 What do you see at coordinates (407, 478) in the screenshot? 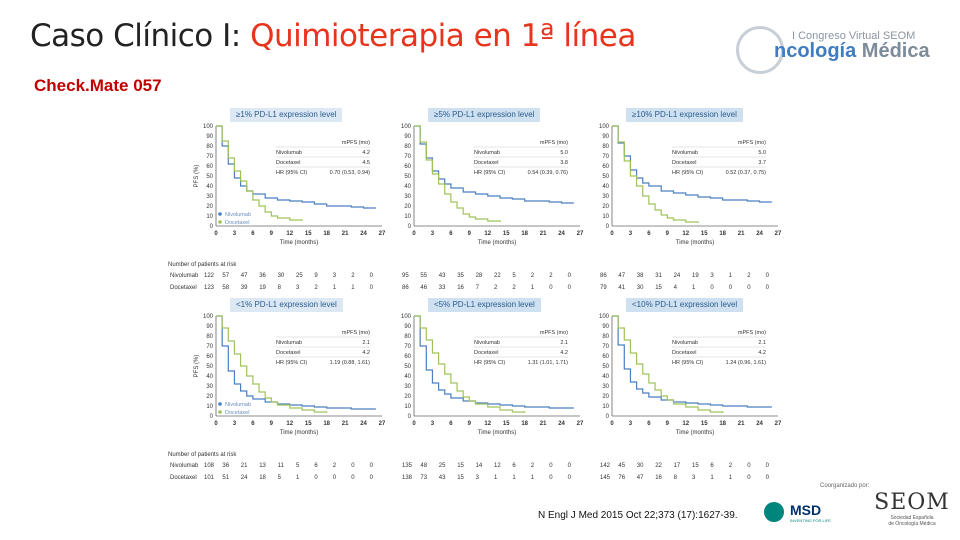
I see `risk-cell: 138` at bounding box center [407, 478].